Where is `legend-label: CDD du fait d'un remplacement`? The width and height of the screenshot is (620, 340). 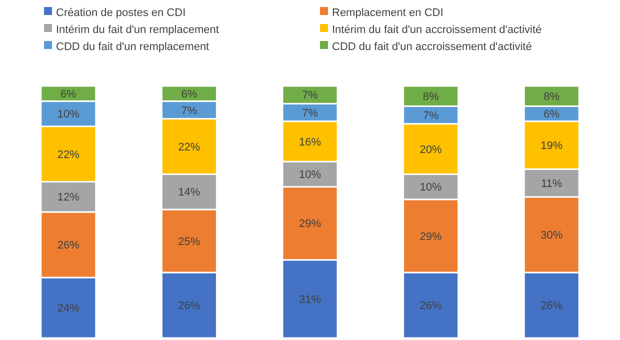 legend-label: CDD du fait d'un remplacement is located at coordinates (133, 46).